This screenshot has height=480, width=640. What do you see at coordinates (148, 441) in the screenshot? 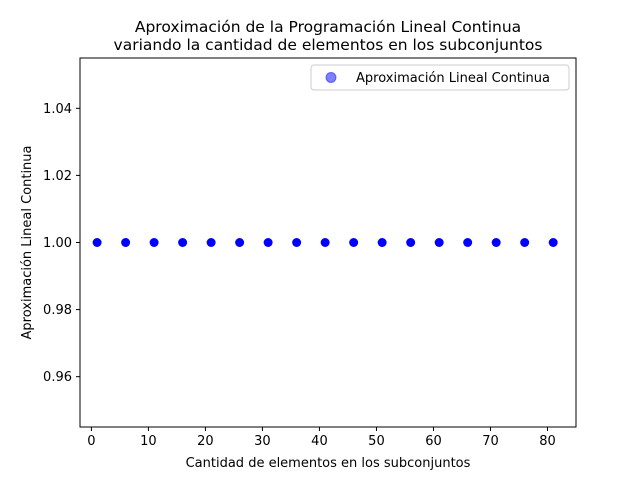
I see `x-tick-label: 10` at bounding box center [148, 441].